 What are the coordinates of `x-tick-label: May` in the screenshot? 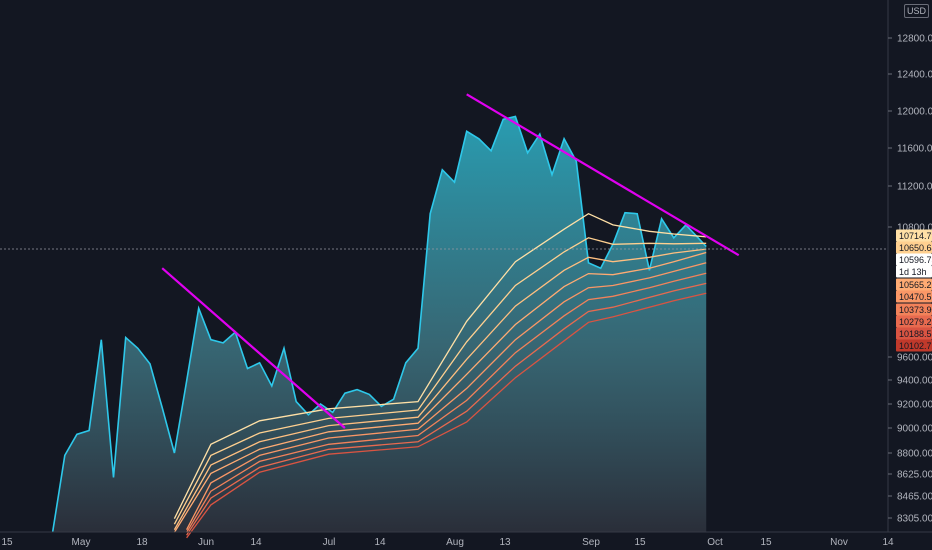 It's located at (81, 542).